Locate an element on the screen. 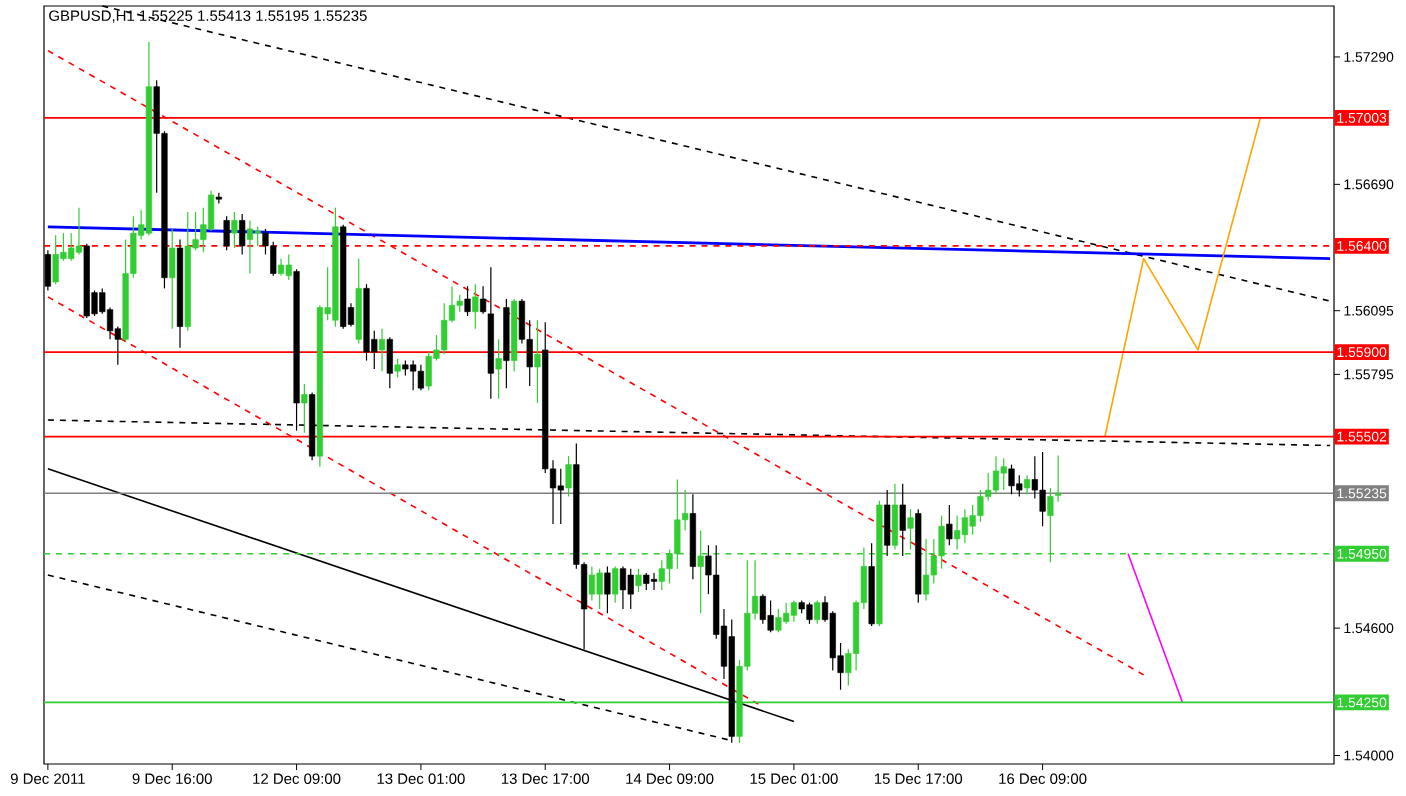  line-series is located at coordinates (1182, 277).